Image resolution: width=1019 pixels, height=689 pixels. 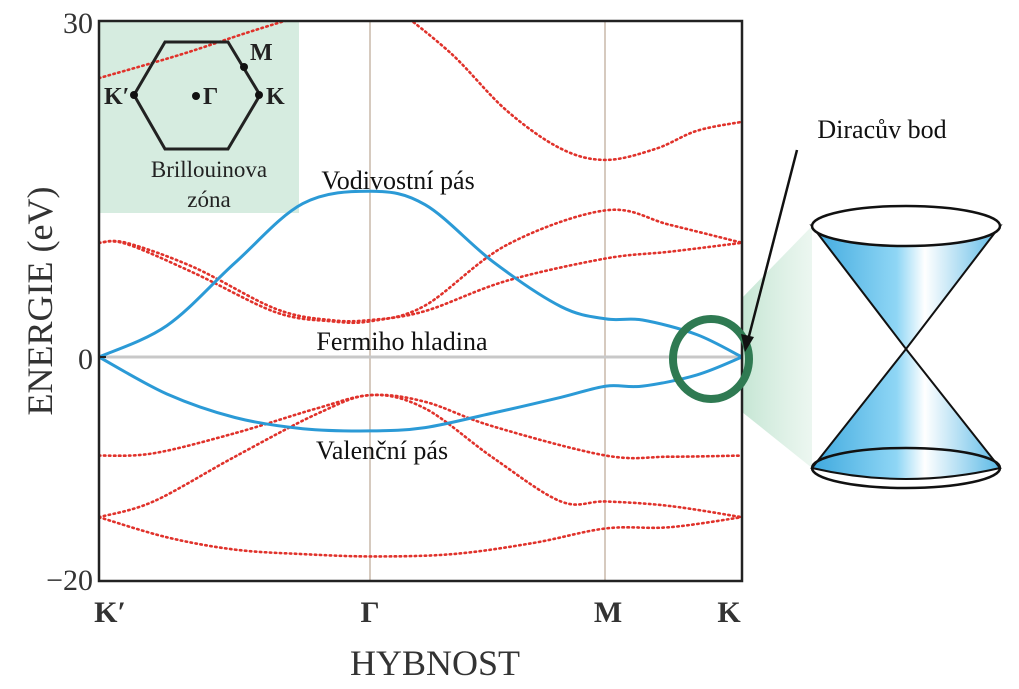 I want to click on brillouin-title-line2: zóna, so click(x=208, y=199).